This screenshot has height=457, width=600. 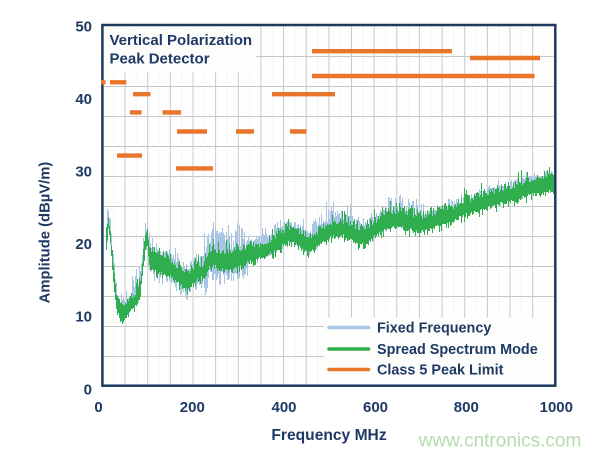 What do you see at coordinates (440, 371) in the screenshot?
I see `svg-text: Class 5 Peak Limit` at bounding box center [440, 371].